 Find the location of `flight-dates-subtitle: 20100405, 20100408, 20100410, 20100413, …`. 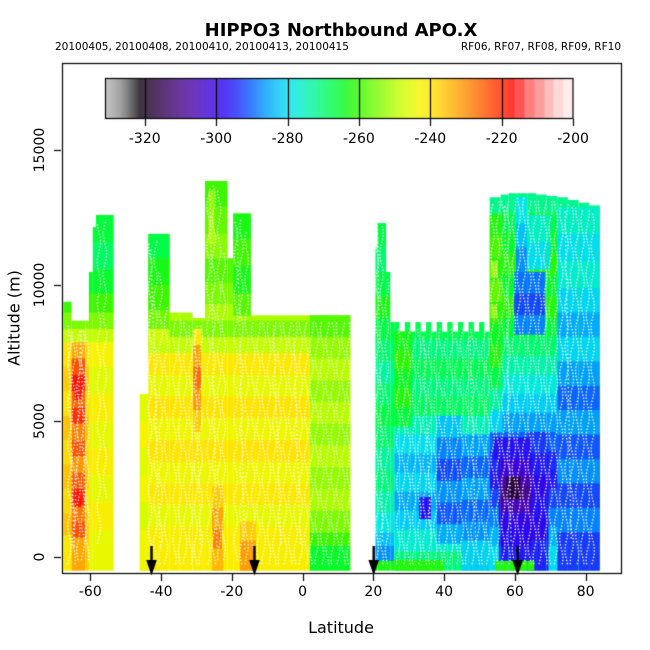

flight-dates-subtitle: 20100405, 20100408, 20100410, 20100413, … is located at coordinates (202, 47).